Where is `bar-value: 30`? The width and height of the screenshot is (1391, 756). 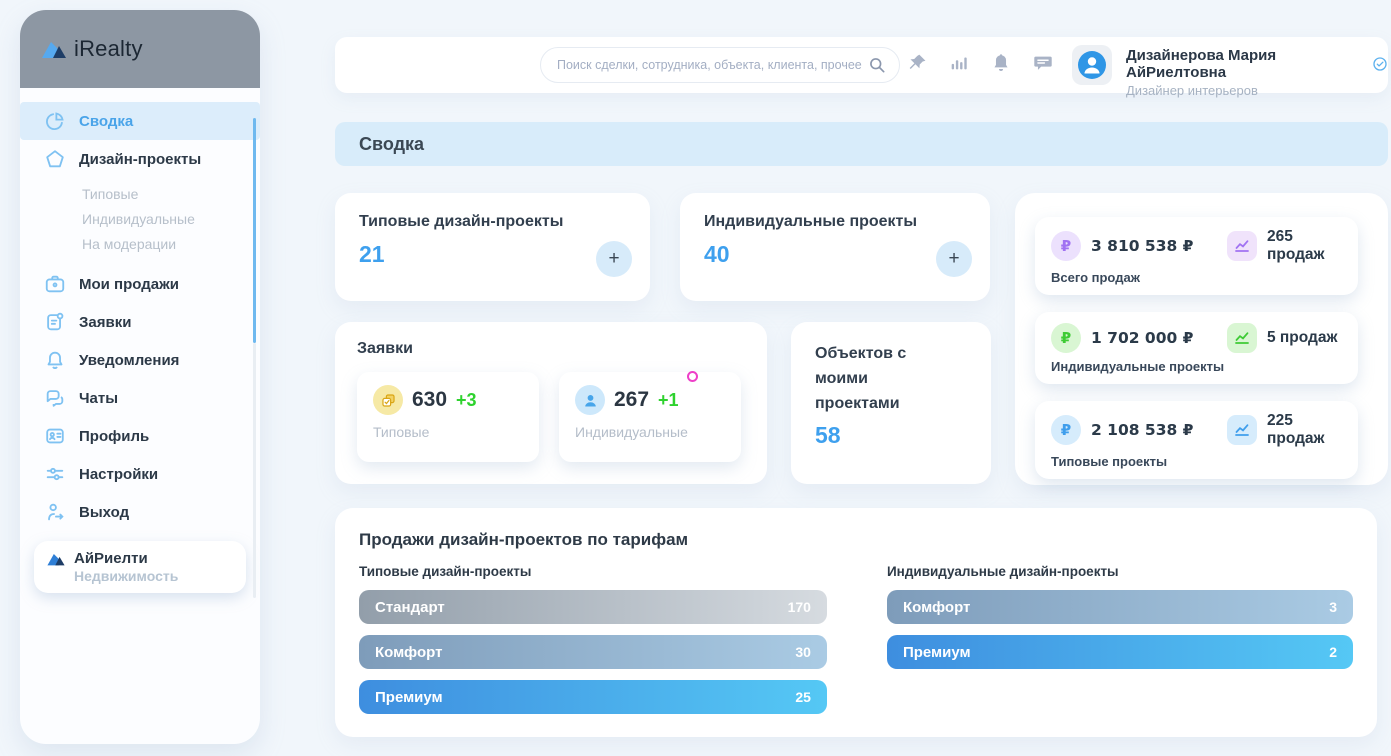
bar-value: 30 is located at coordinates (803, 652).